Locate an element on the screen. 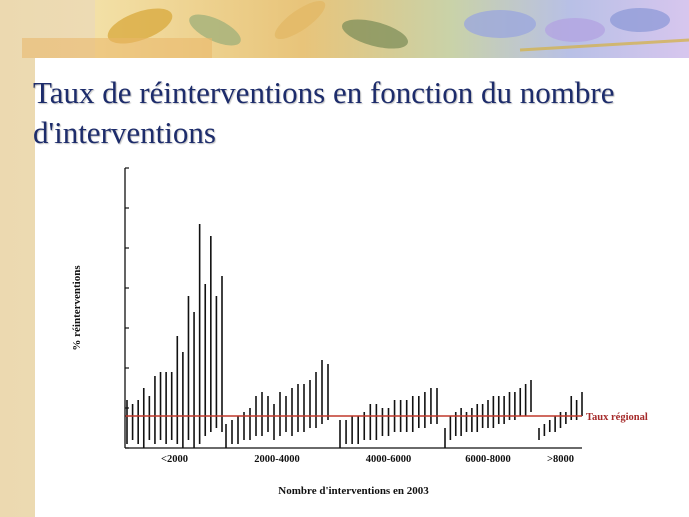  x-tick-label: 2000-4000 is located at coordinates (277, 459).